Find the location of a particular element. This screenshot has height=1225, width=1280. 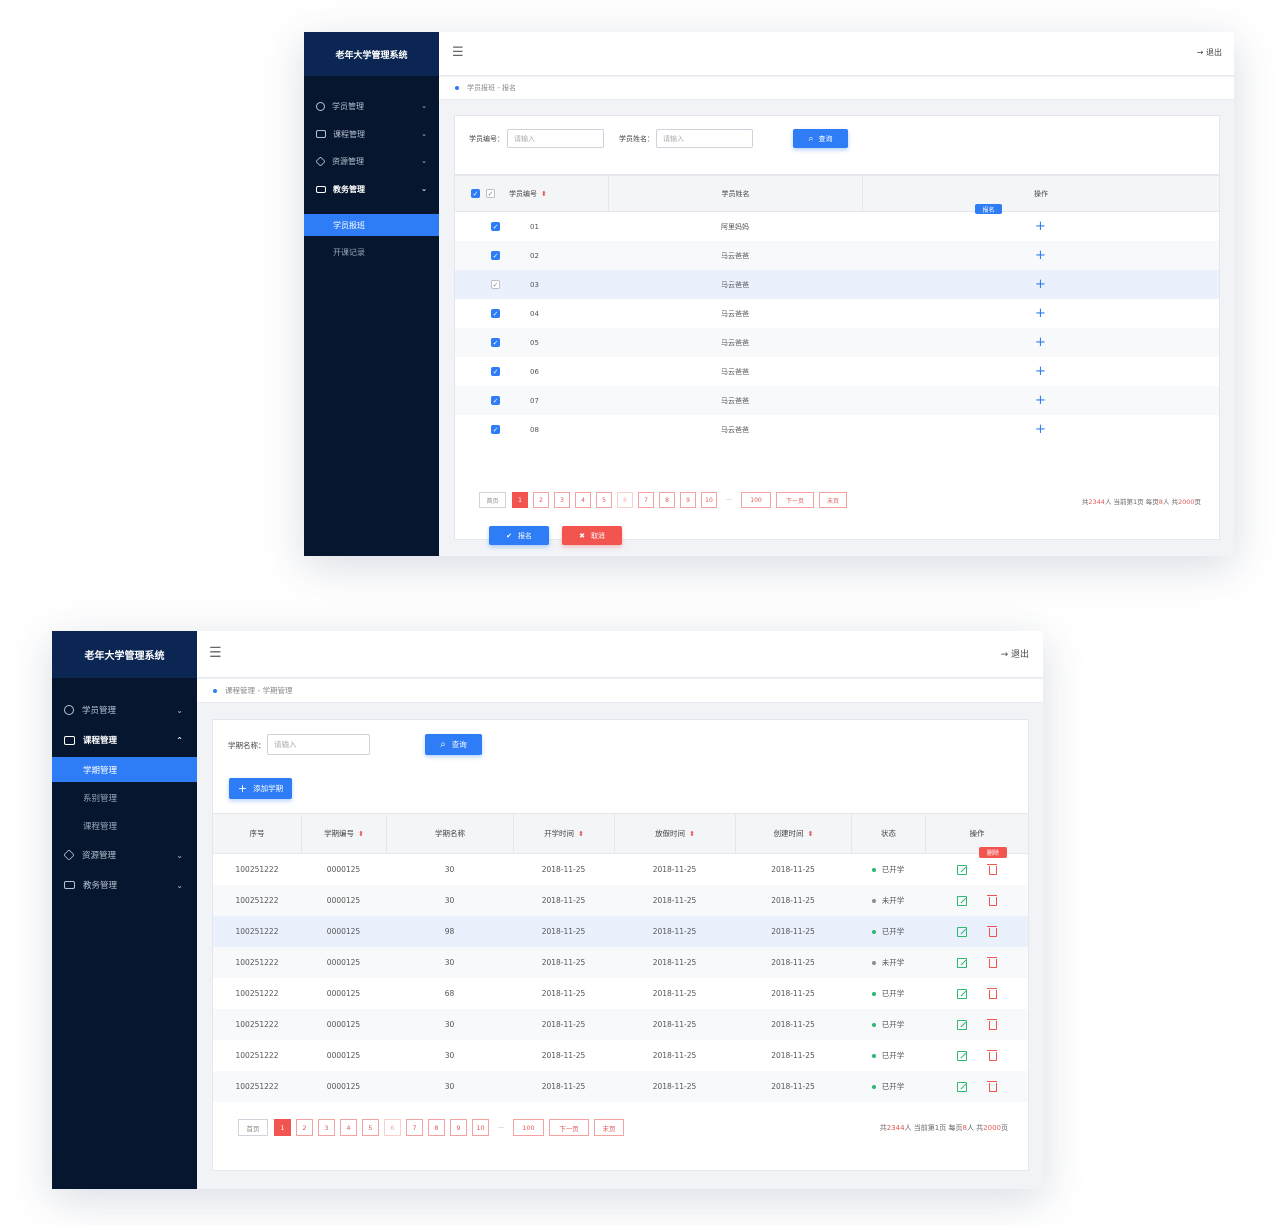

col-created: 创建时间 is located at coordinates (788, 833).